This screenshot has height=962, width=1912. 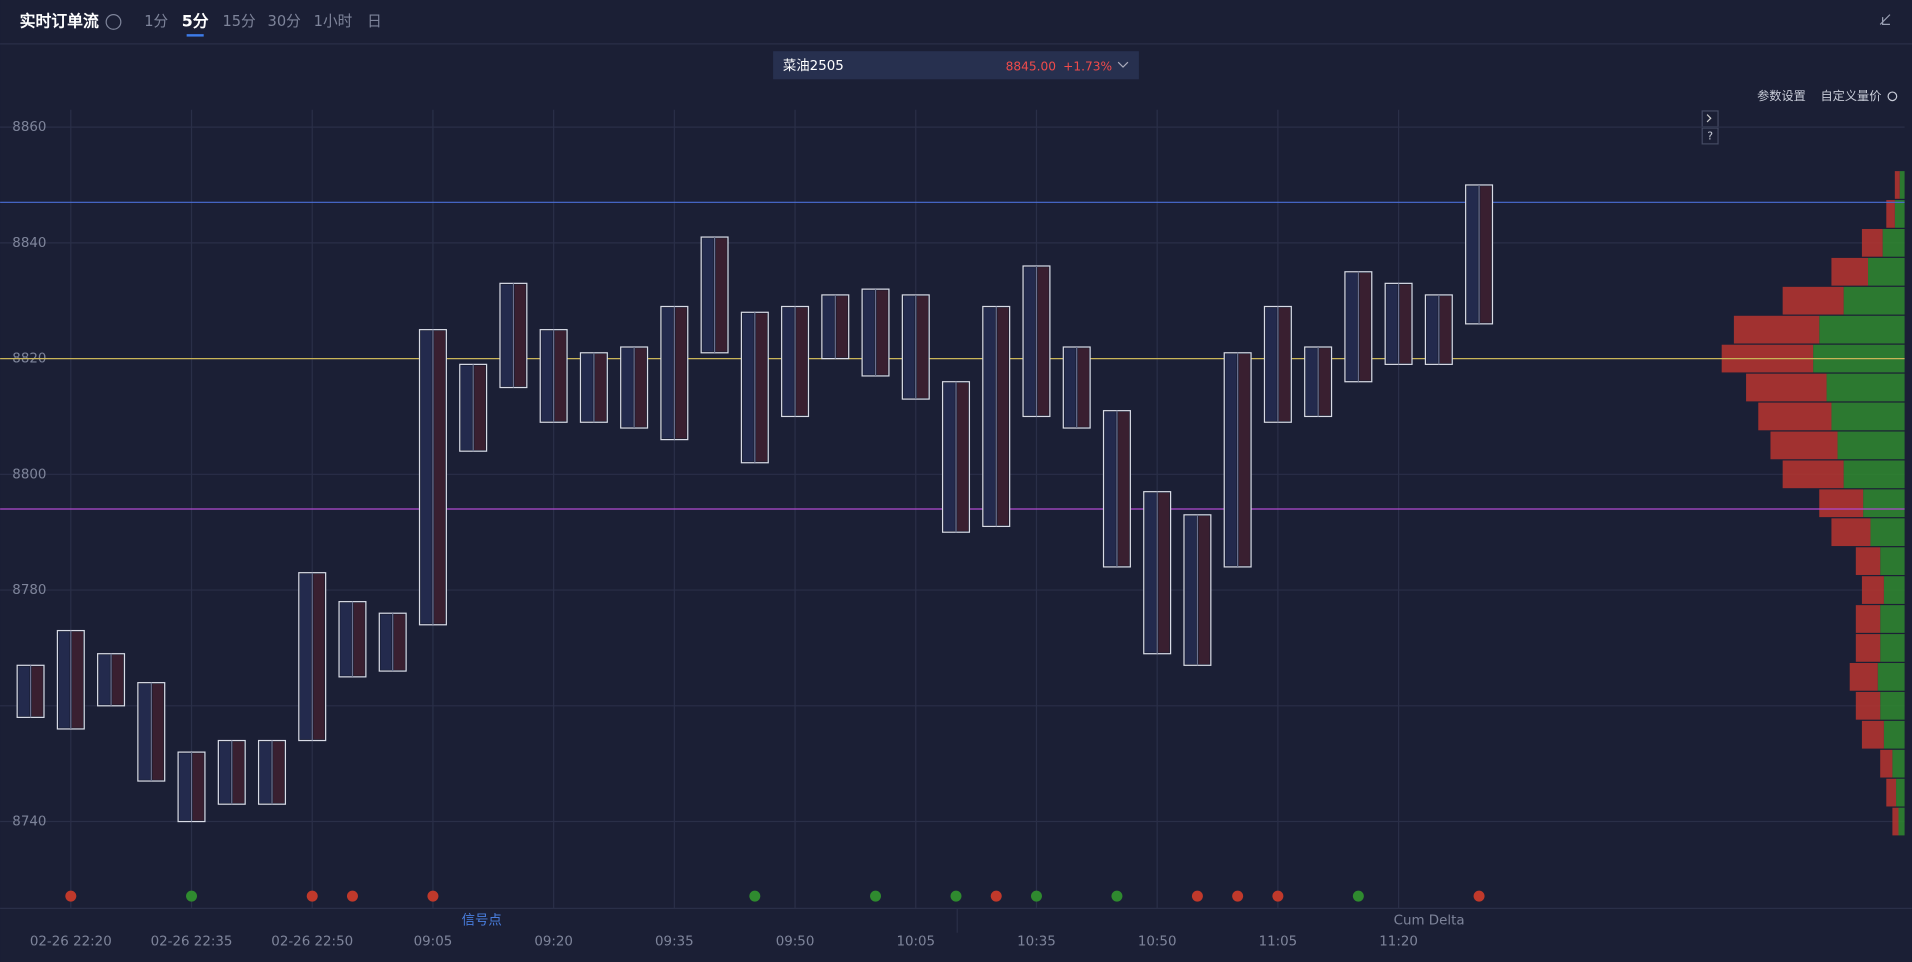 What do you see at coordinates (59, 20) in the screenshot?
I see `app-title: 实时订单流` at bounding box center [59, 20].